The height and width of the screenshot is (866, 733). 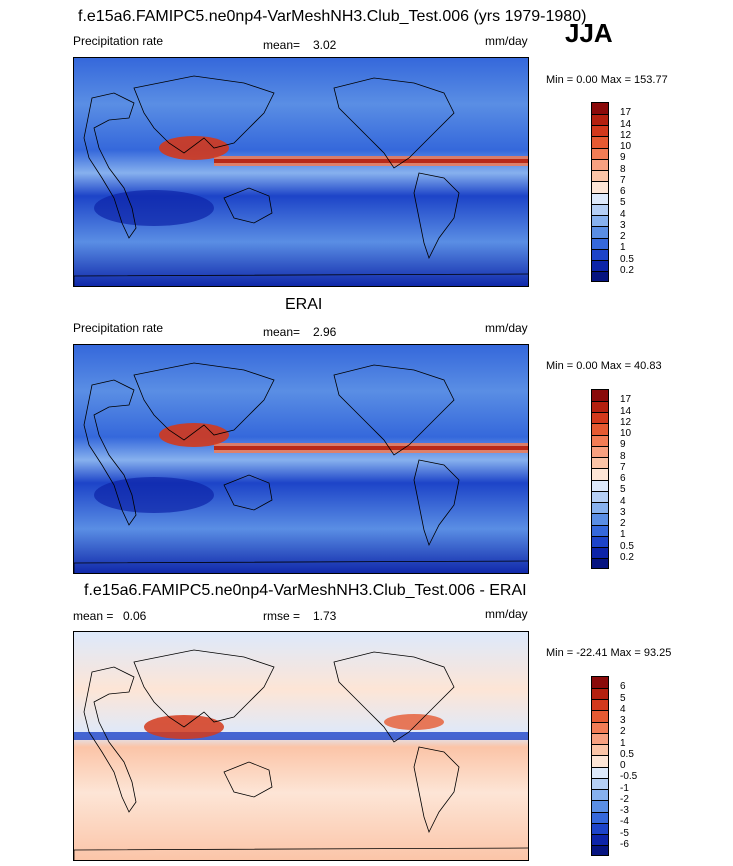 What do you see at coordinates (623, 765) in the screenshot?
I see `colorbar-tick-label: 0` at bounding box center [623, 765].